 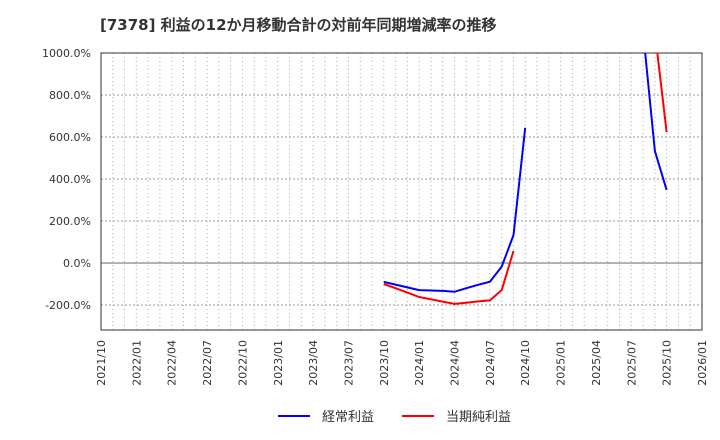 What do you see at coordinates (418, 415) in the screenshot?
I see `legend-swatch-red` at bounding box center [418, 415].